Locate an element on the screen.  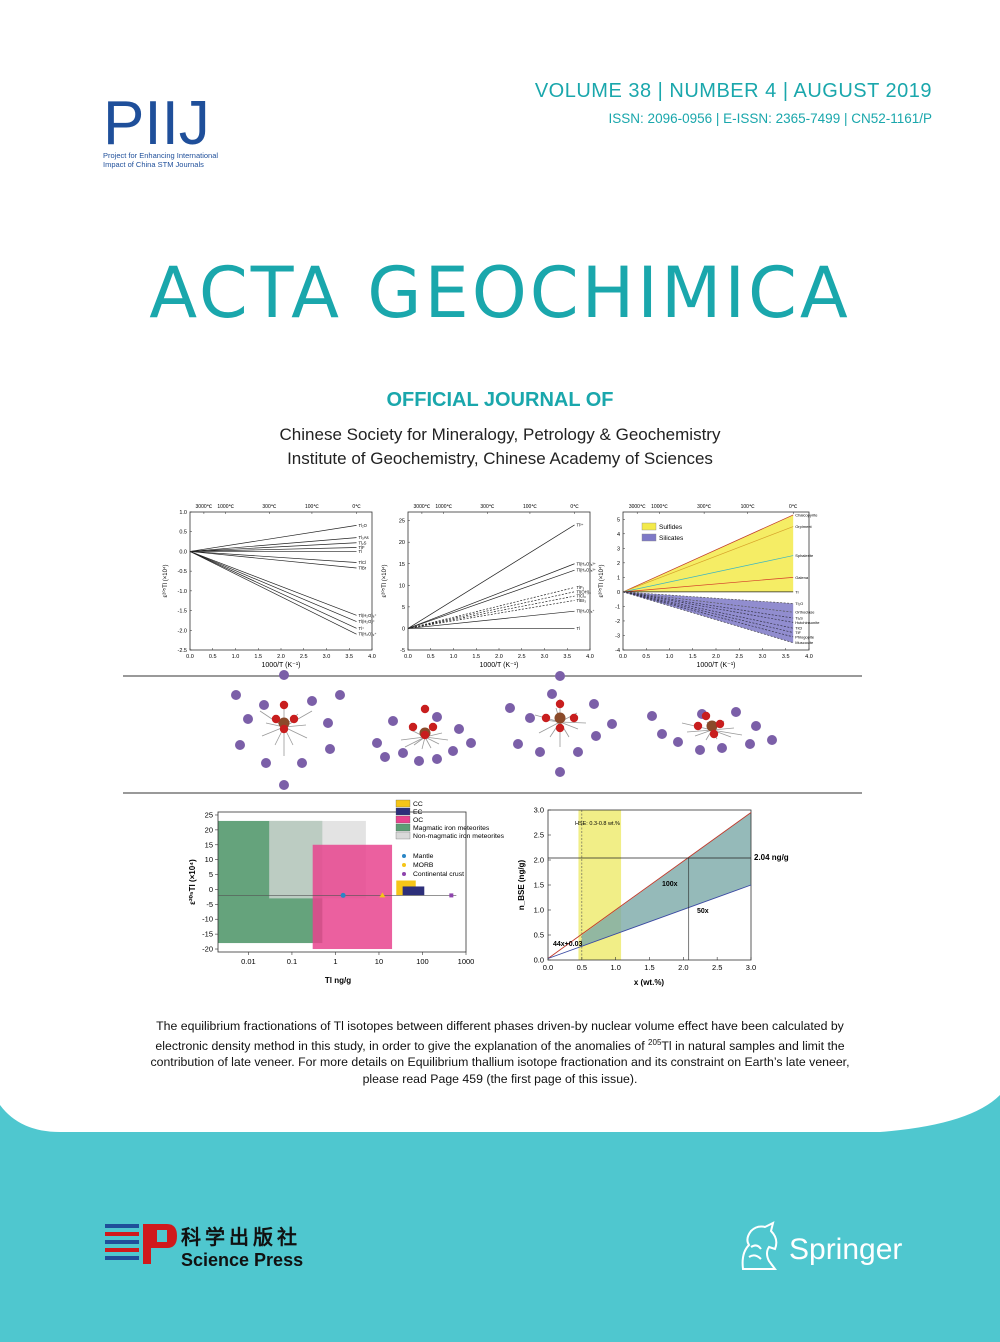
series-label: Tl₂S is located at coordinates (799, 618).